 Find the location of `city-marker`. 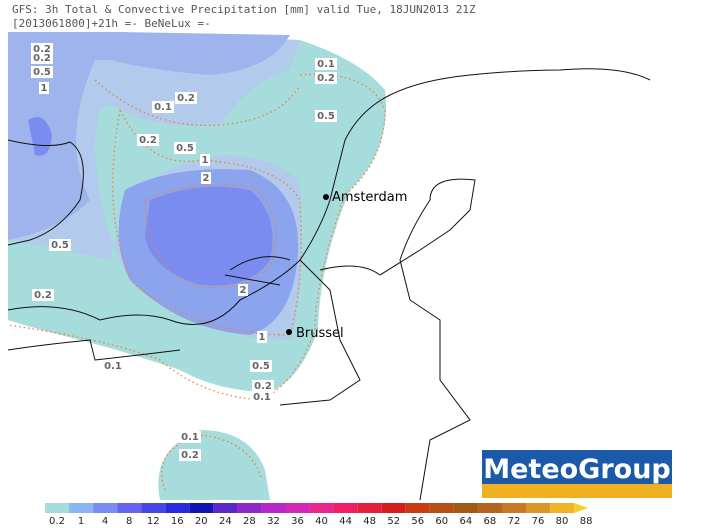

city-marker is located at coordinates (326, 197).